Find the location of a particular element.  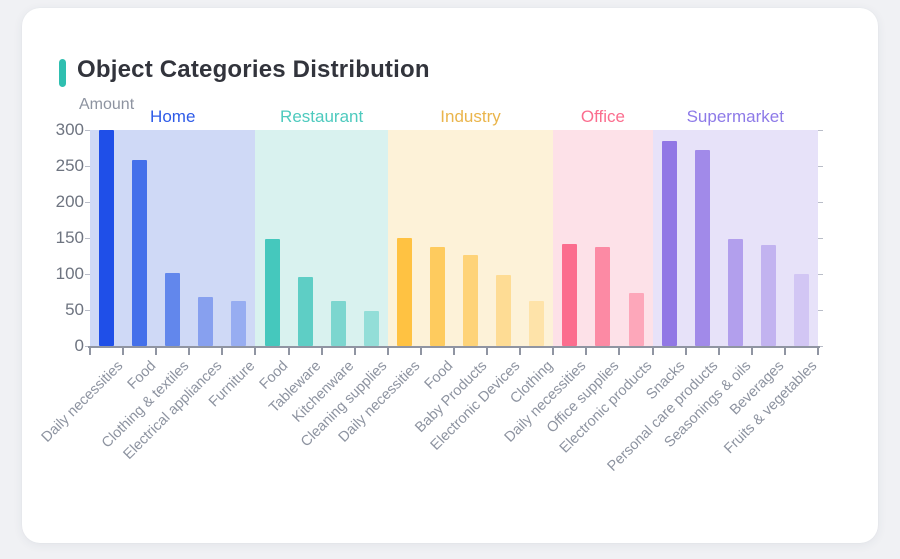

x-axis-line is located at coordinates (454, 347).